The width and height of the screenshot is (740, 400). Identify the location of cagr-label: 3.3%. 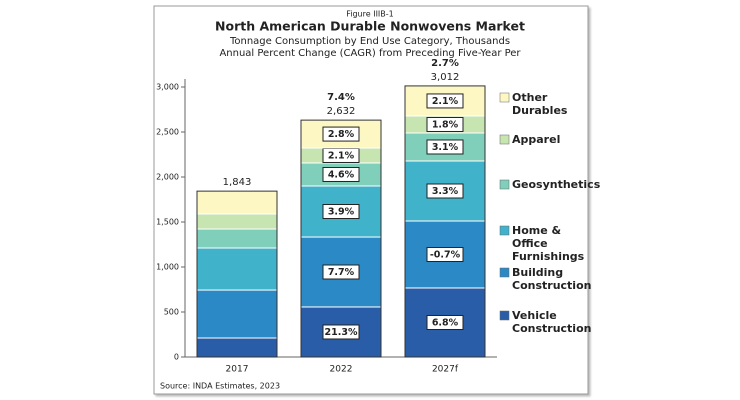
(445, 191).